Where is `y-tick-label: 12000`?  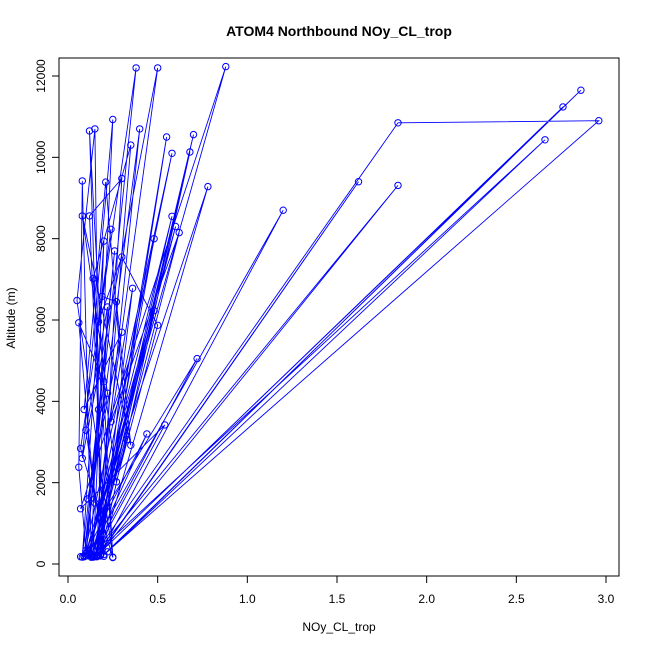 y-tick-label: 12000 is located at coordinates (41, 76).